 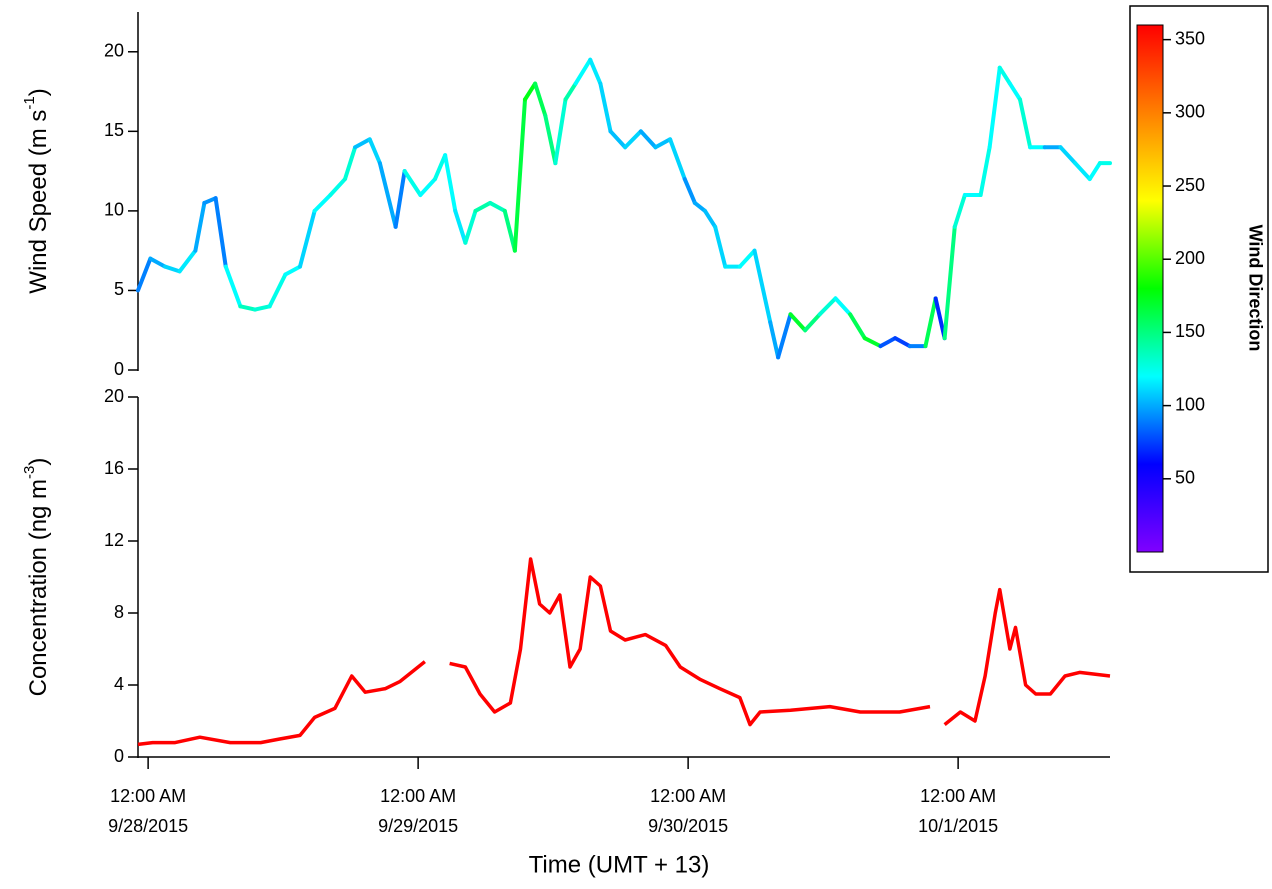 I want to click on y-tick-label: 12, so click(x=114, y=540).